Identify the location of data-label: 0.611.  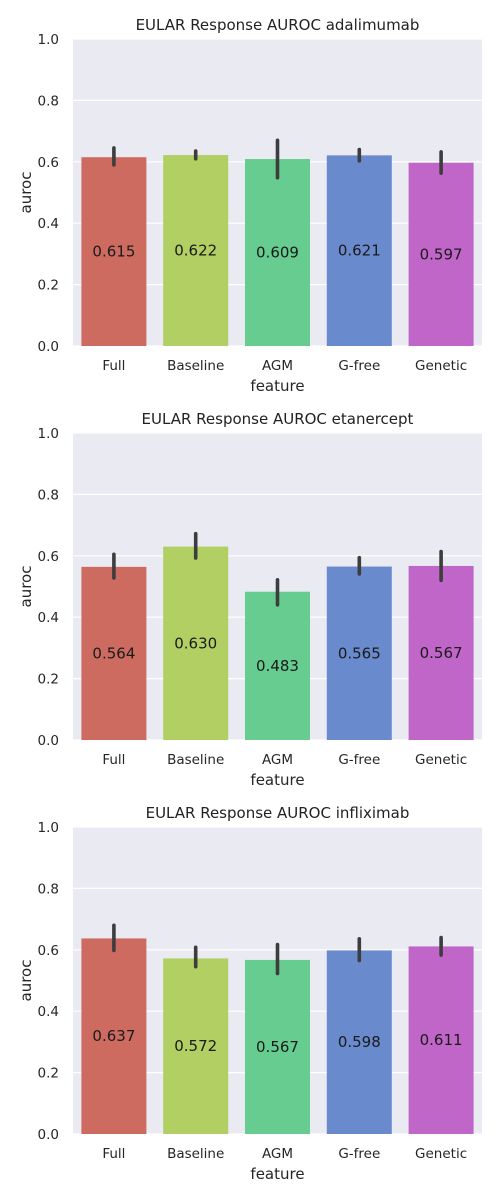
(441, 1040).